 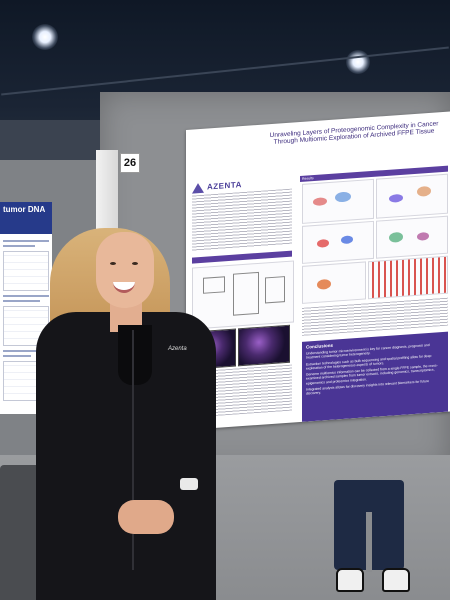 What do you see at coordinates (133, 450) in the screenshot?
I see `jacket-zipper` at bounding box center [133, 450].